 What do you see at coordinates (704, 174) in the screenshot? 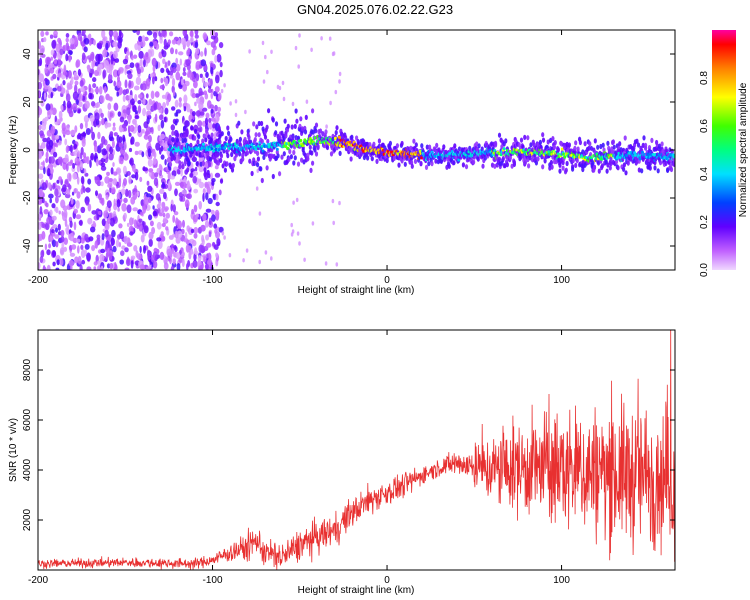
I see `colorbar-tick-label: 0.4` at bounding box center [704, 174].